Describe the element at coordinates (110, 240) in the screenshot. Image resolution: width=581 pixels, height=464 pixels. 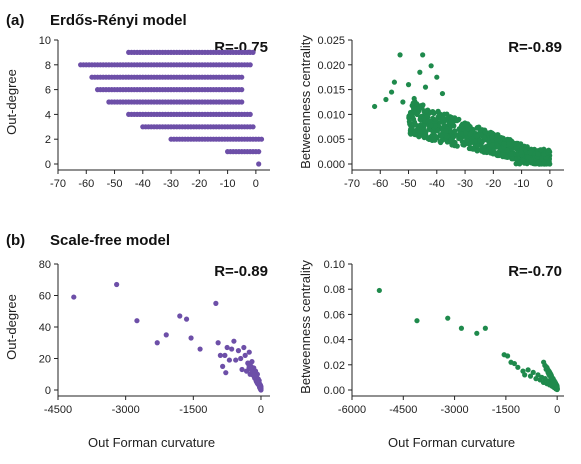
I see `panel-b-title: Scale-free model` at that location.